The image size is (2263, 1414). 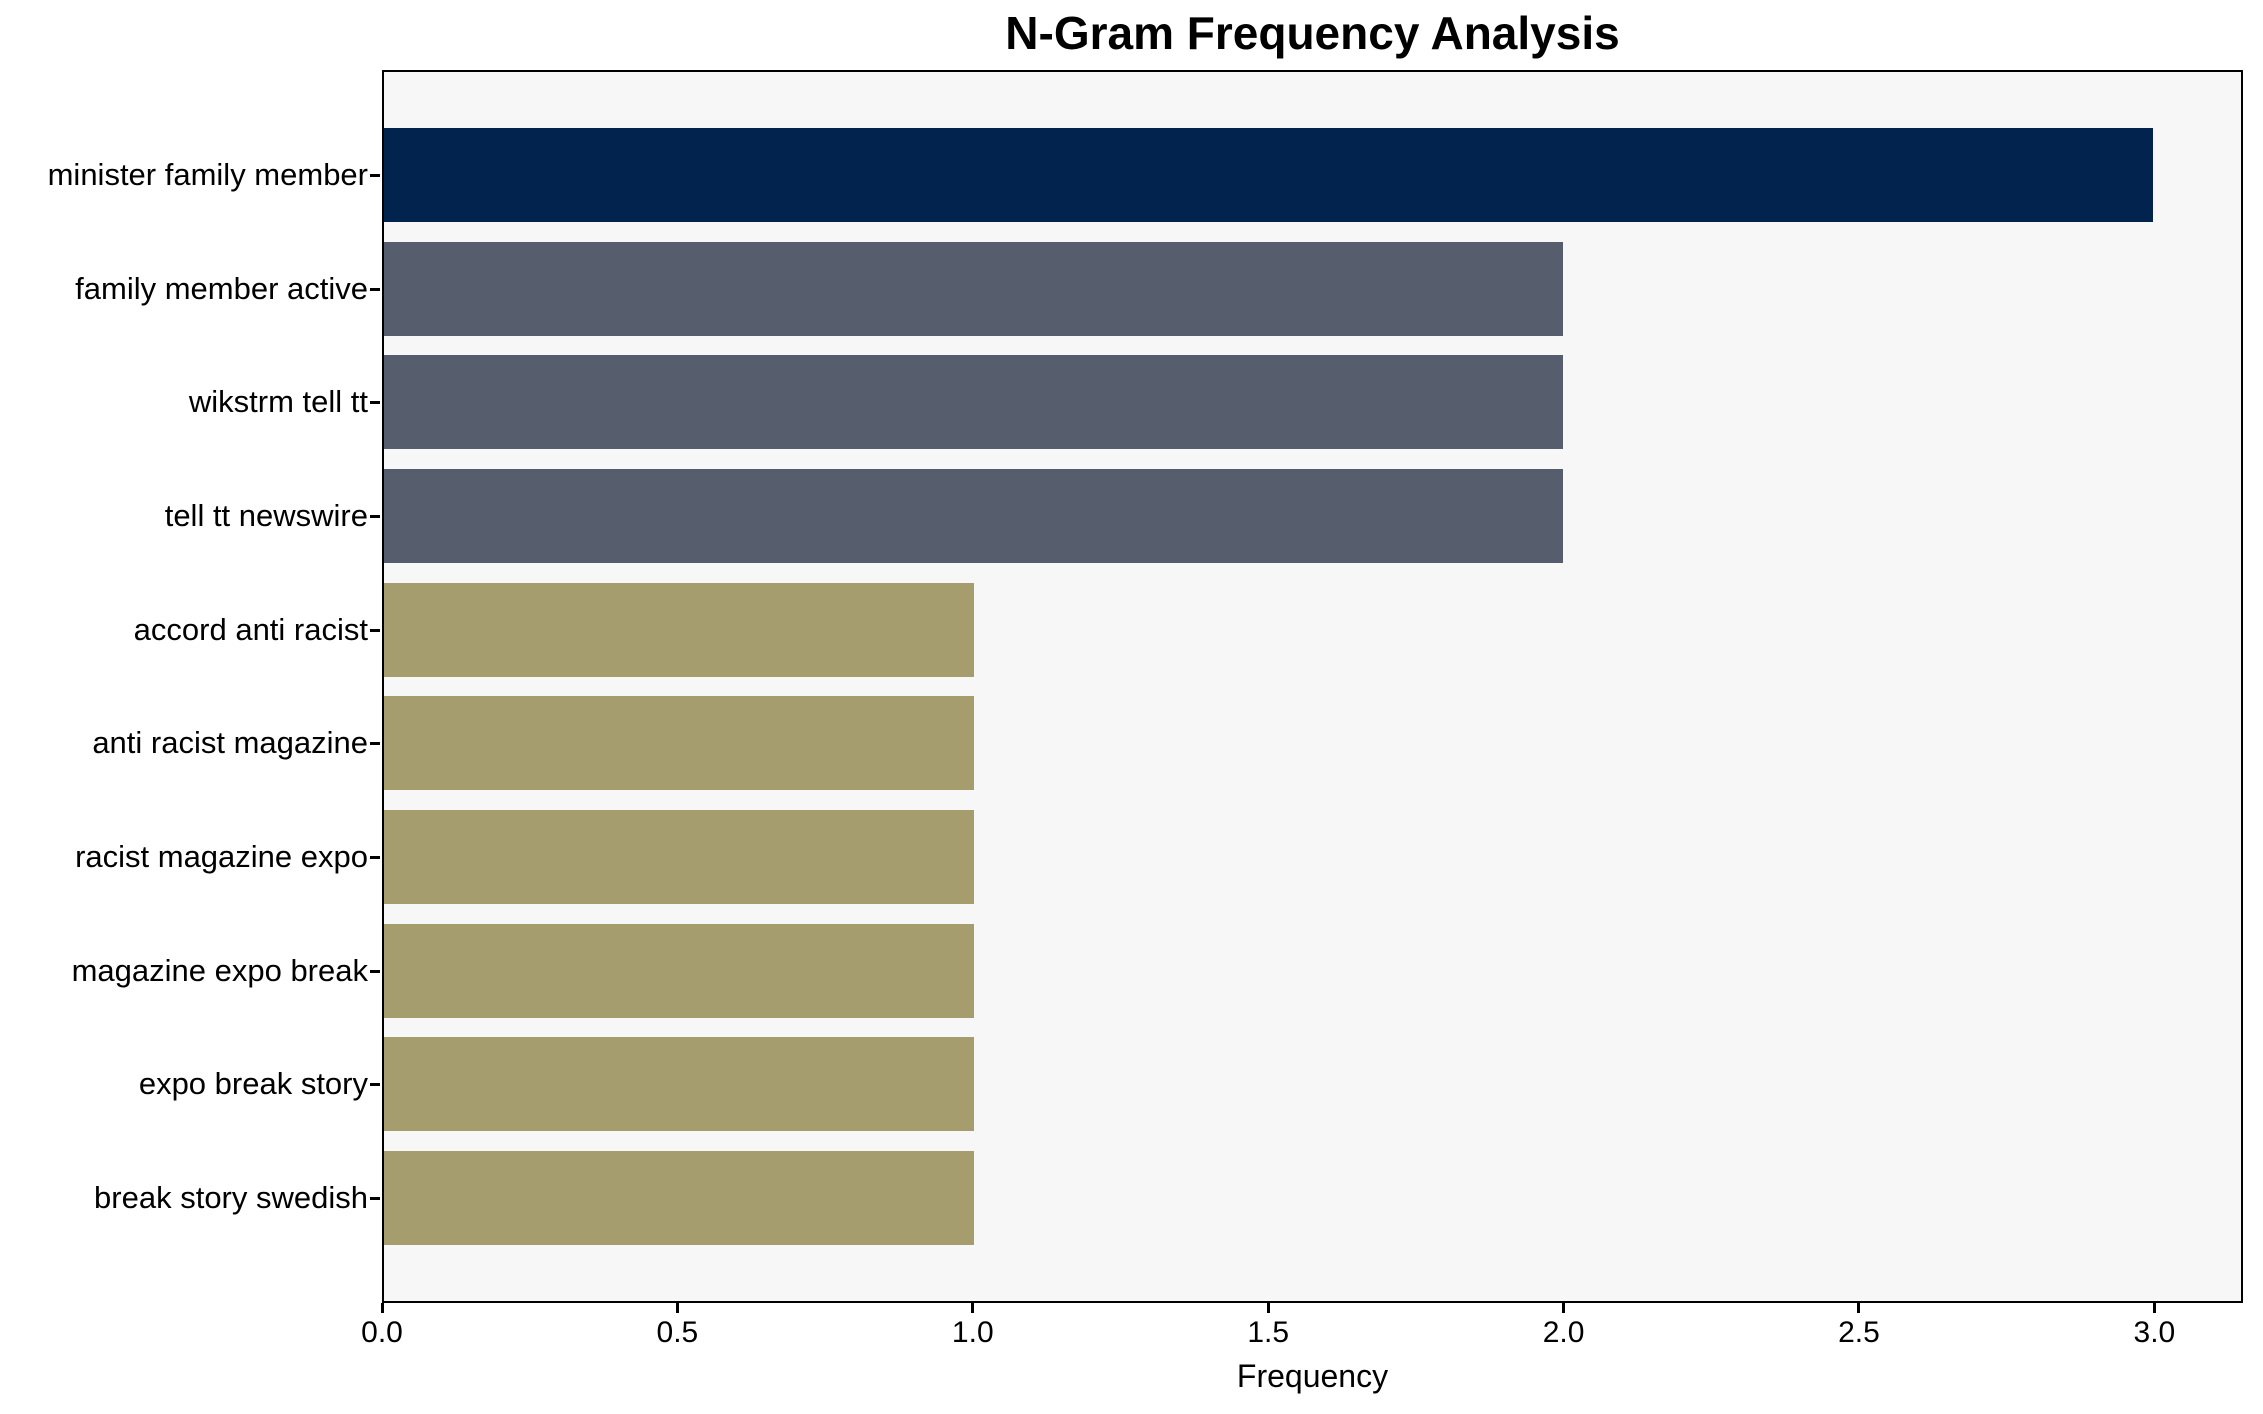 What do you see at coordinates (231, 1197) in the screenshot?
I see `y-tick-label: break story swedish` at bounding box center [231, 1197].